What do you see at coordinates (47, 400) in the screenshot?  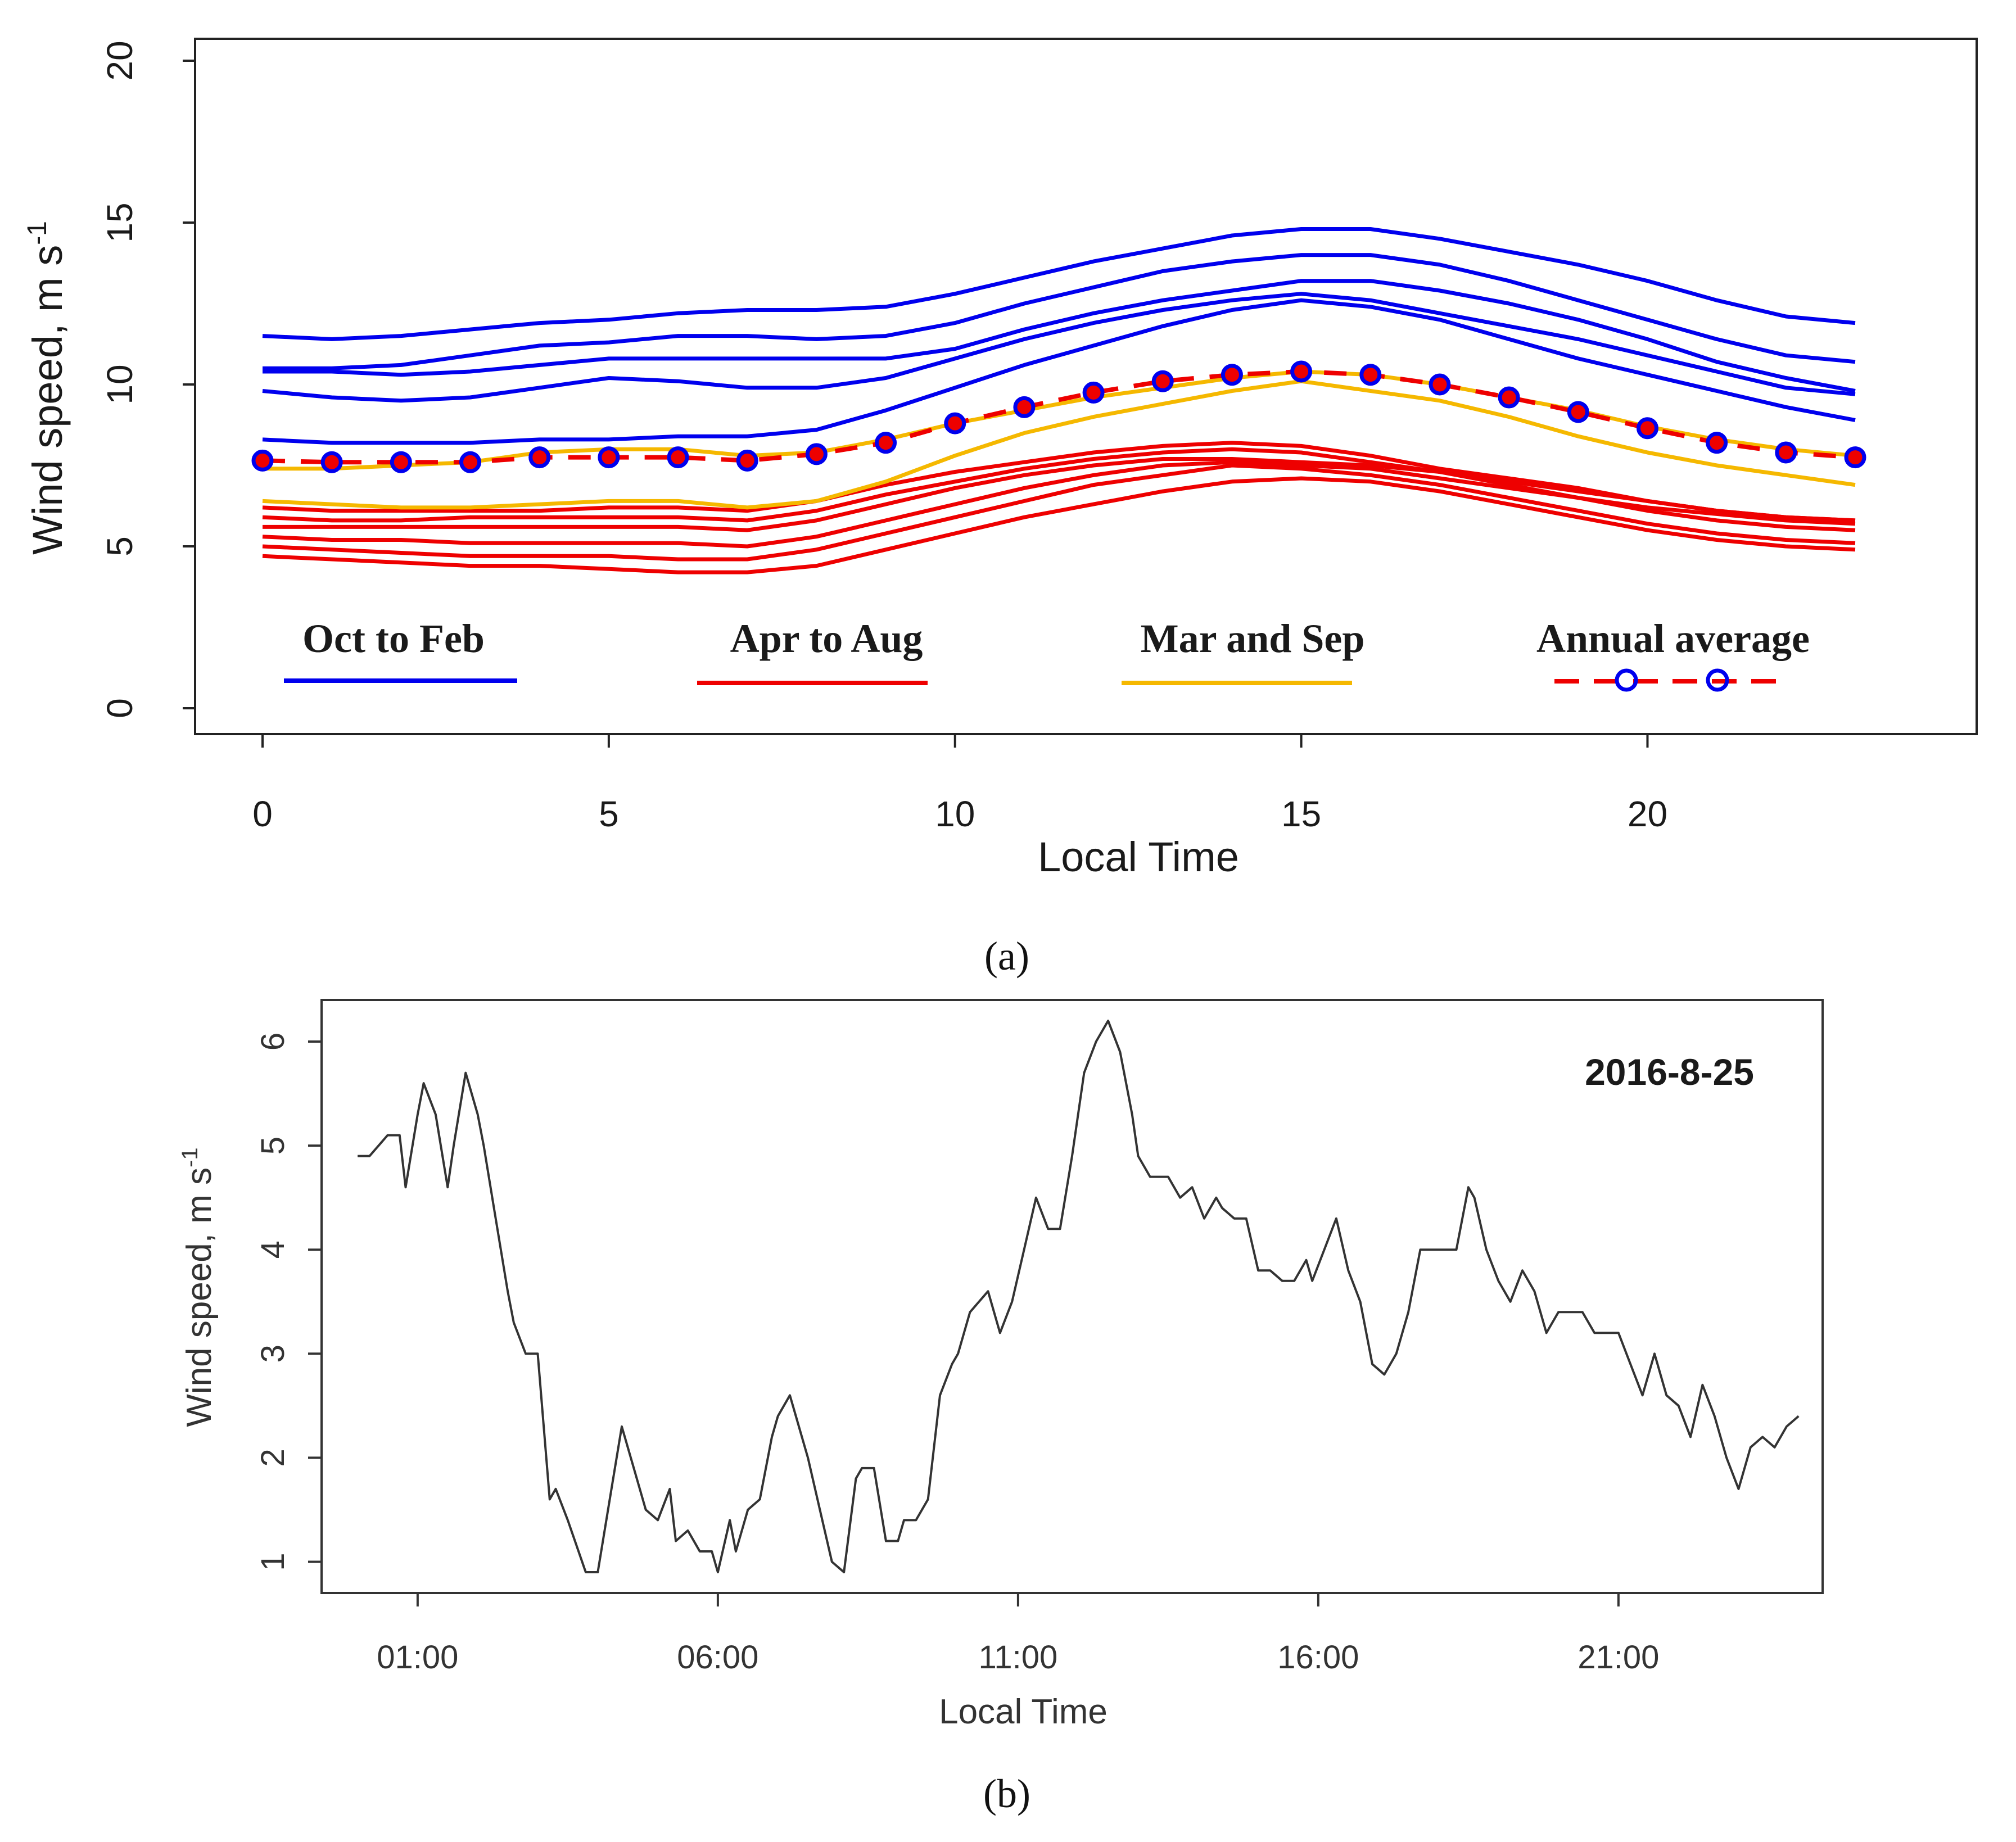 I see `y-axis-label-a-main: Wind speed, m s` at bounding box center [47, 400].